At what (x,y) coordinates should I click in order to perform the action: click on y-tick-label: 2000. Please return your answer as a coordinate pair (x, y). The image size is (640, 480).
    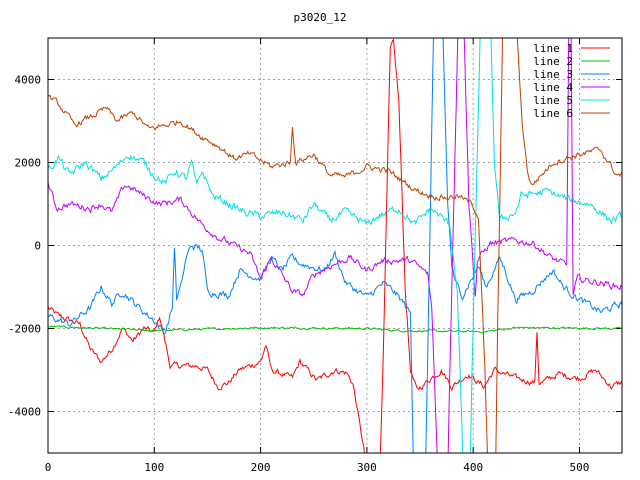
    Looking at the image, I should click on (28, 163).